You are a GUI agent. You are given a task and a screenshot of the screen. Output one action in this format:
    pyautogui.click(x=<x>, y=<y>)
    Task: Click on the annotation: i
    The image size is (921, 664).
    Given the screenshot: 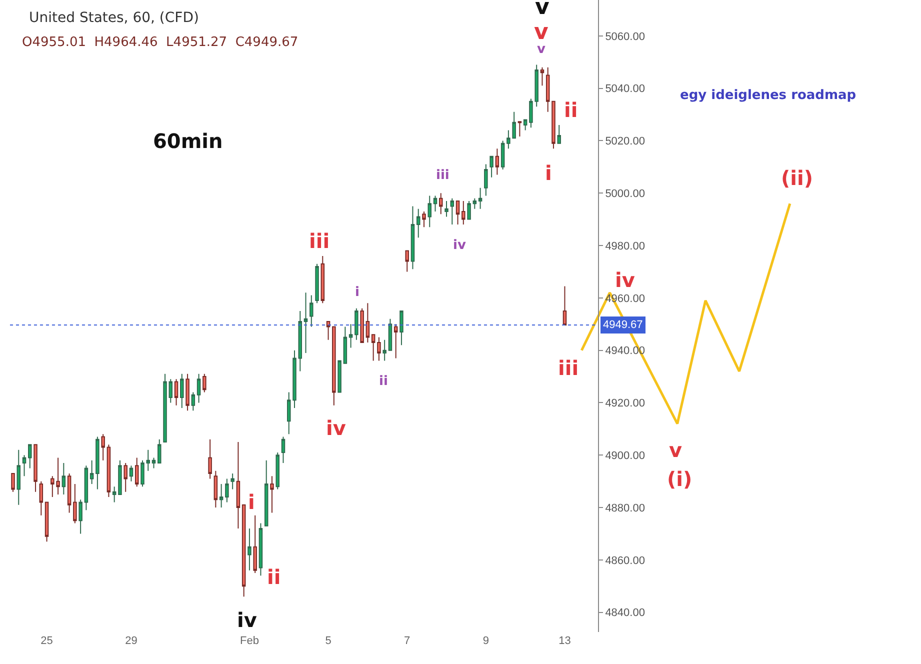 What is the action you would take?
    pyautogui.click(x=251, y=502)
    